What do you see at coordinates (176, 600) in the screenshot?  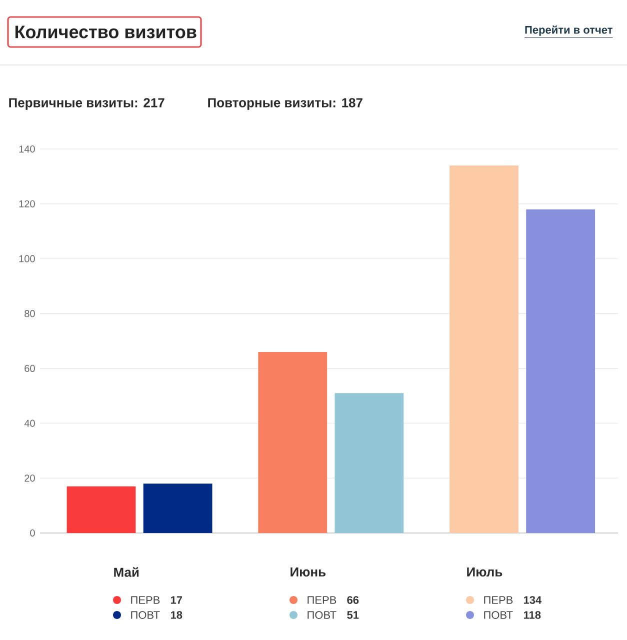 I see `data-label: 17` at bounding box center [176, 600].